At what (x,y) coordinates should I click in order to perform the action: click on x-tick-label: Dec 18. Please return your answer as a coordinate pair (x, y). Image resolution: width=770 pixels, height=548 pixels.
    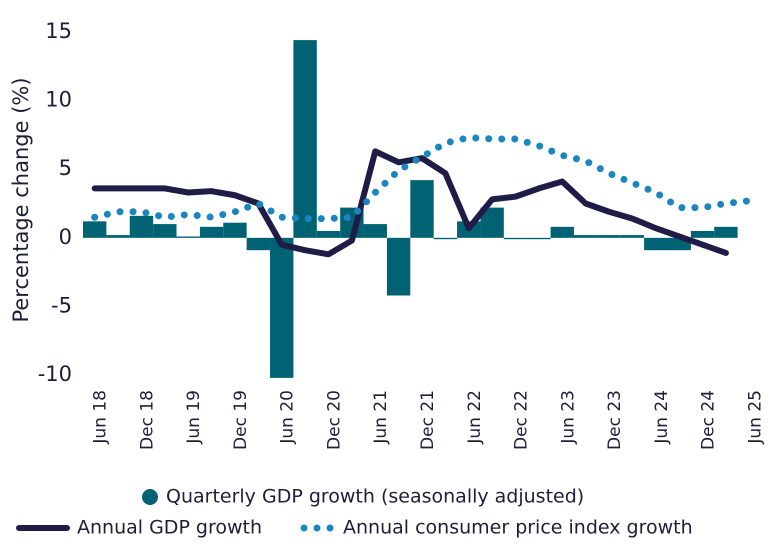
    Looking at the image, I should click on (147, 420).